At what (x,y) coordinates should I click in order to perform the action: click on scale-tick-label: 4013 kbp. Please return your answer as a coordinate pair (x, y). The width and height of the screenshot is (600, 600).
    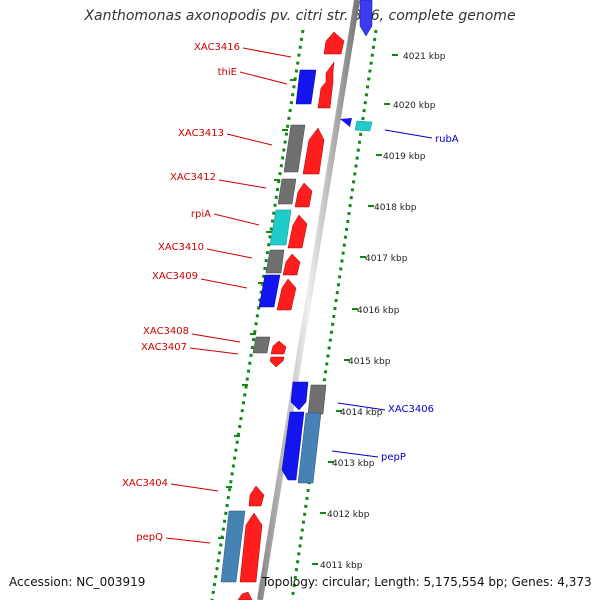
    Looking at the image, I should click on (353, 464).